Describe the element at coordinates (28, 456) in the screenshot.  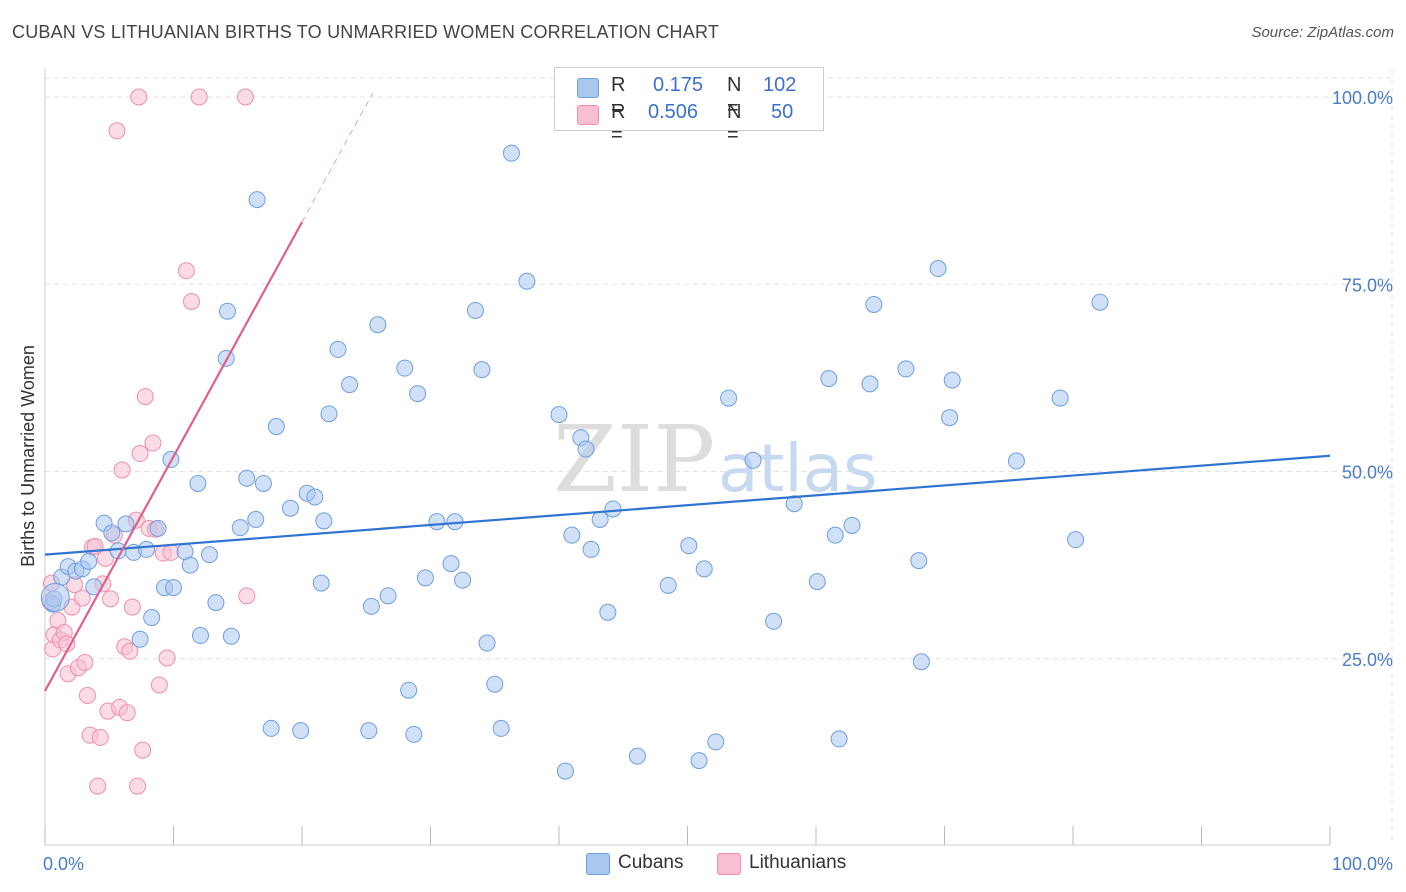
I see `y-axis-title: Births to Unmarried Women` at that location.